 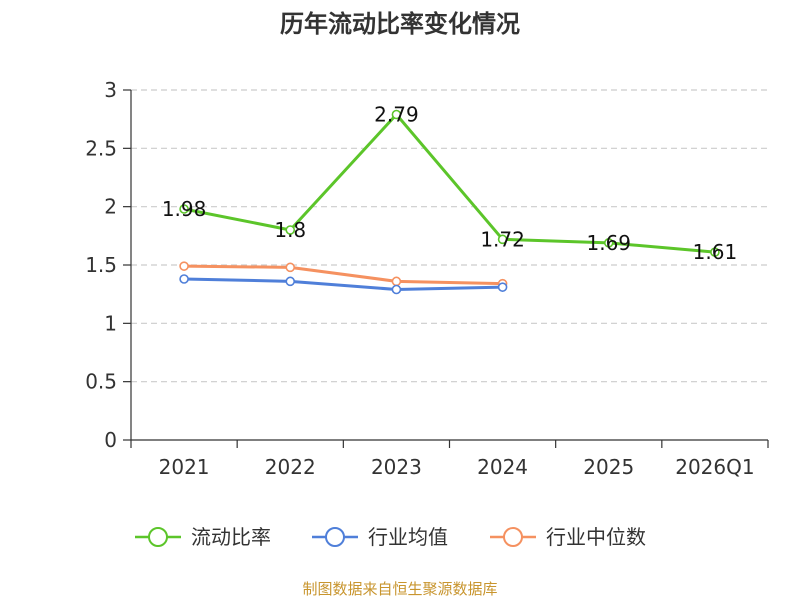 I want to click on y-tick-label: 1.5, so click(x=101, y=265).